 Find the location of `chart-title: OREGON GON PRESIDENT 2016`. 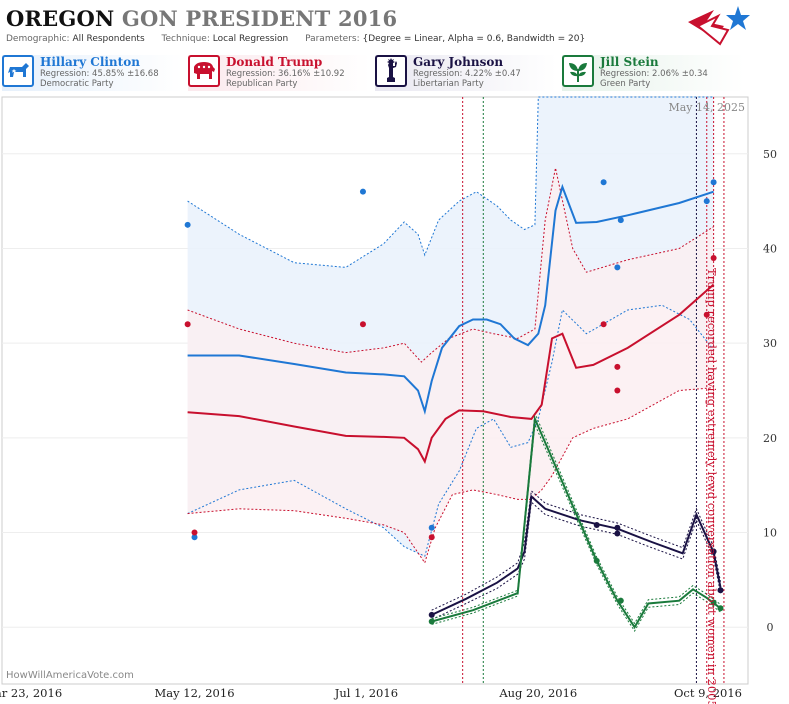

chart-title: OREGON GON PRESIDENT 2016 is located at coordinates (201, 18).